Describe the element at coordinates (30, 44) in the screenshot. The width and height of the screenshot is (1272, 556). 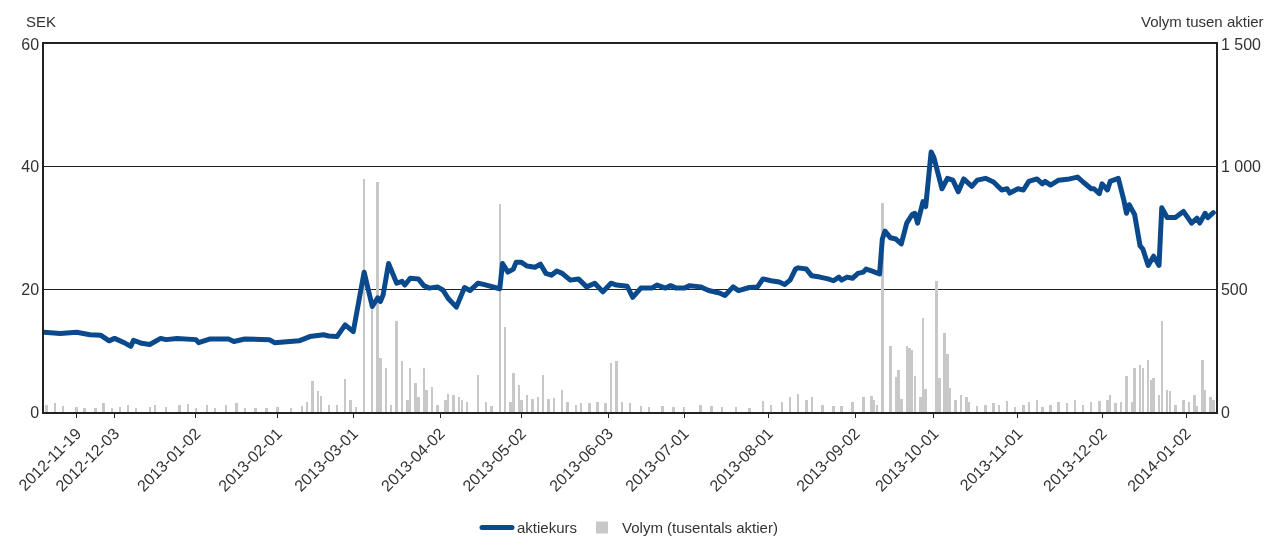
I see `y-tick-label: 60` at that location.